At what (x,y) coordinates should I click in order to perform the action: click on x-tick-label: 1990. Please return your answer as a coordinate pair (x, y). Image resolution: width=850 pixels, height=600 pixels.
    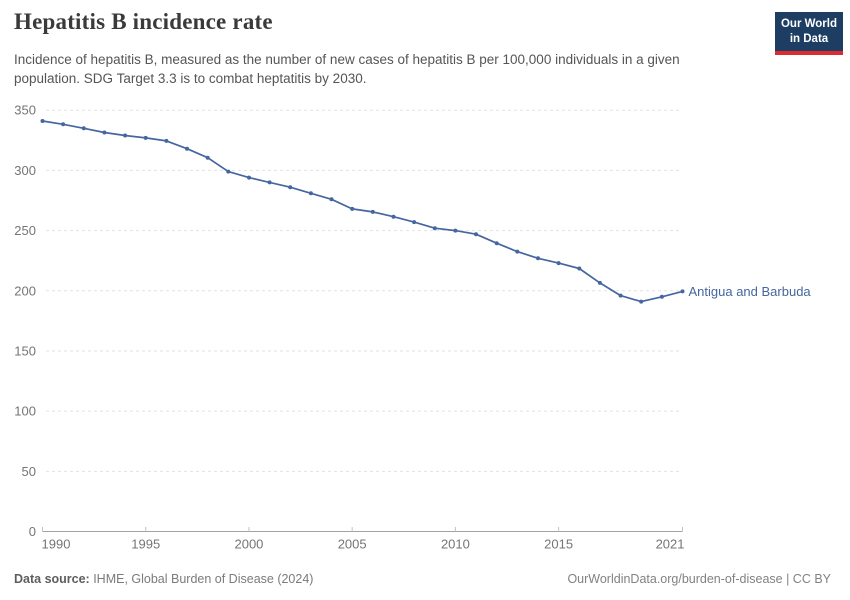
    Looking at the image, I should click on (56, 544).